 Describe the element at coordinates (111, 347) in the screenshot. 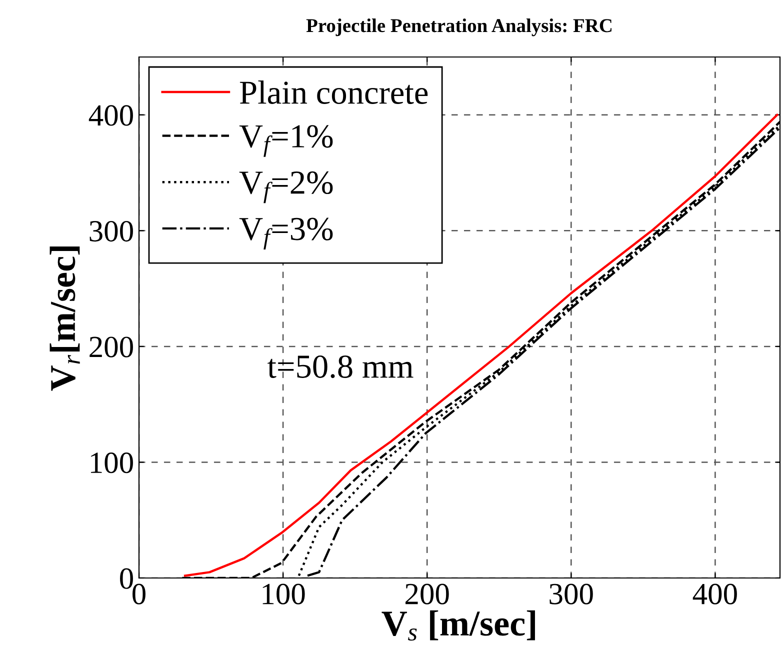

I see `y-tick-label: 200` at that location.